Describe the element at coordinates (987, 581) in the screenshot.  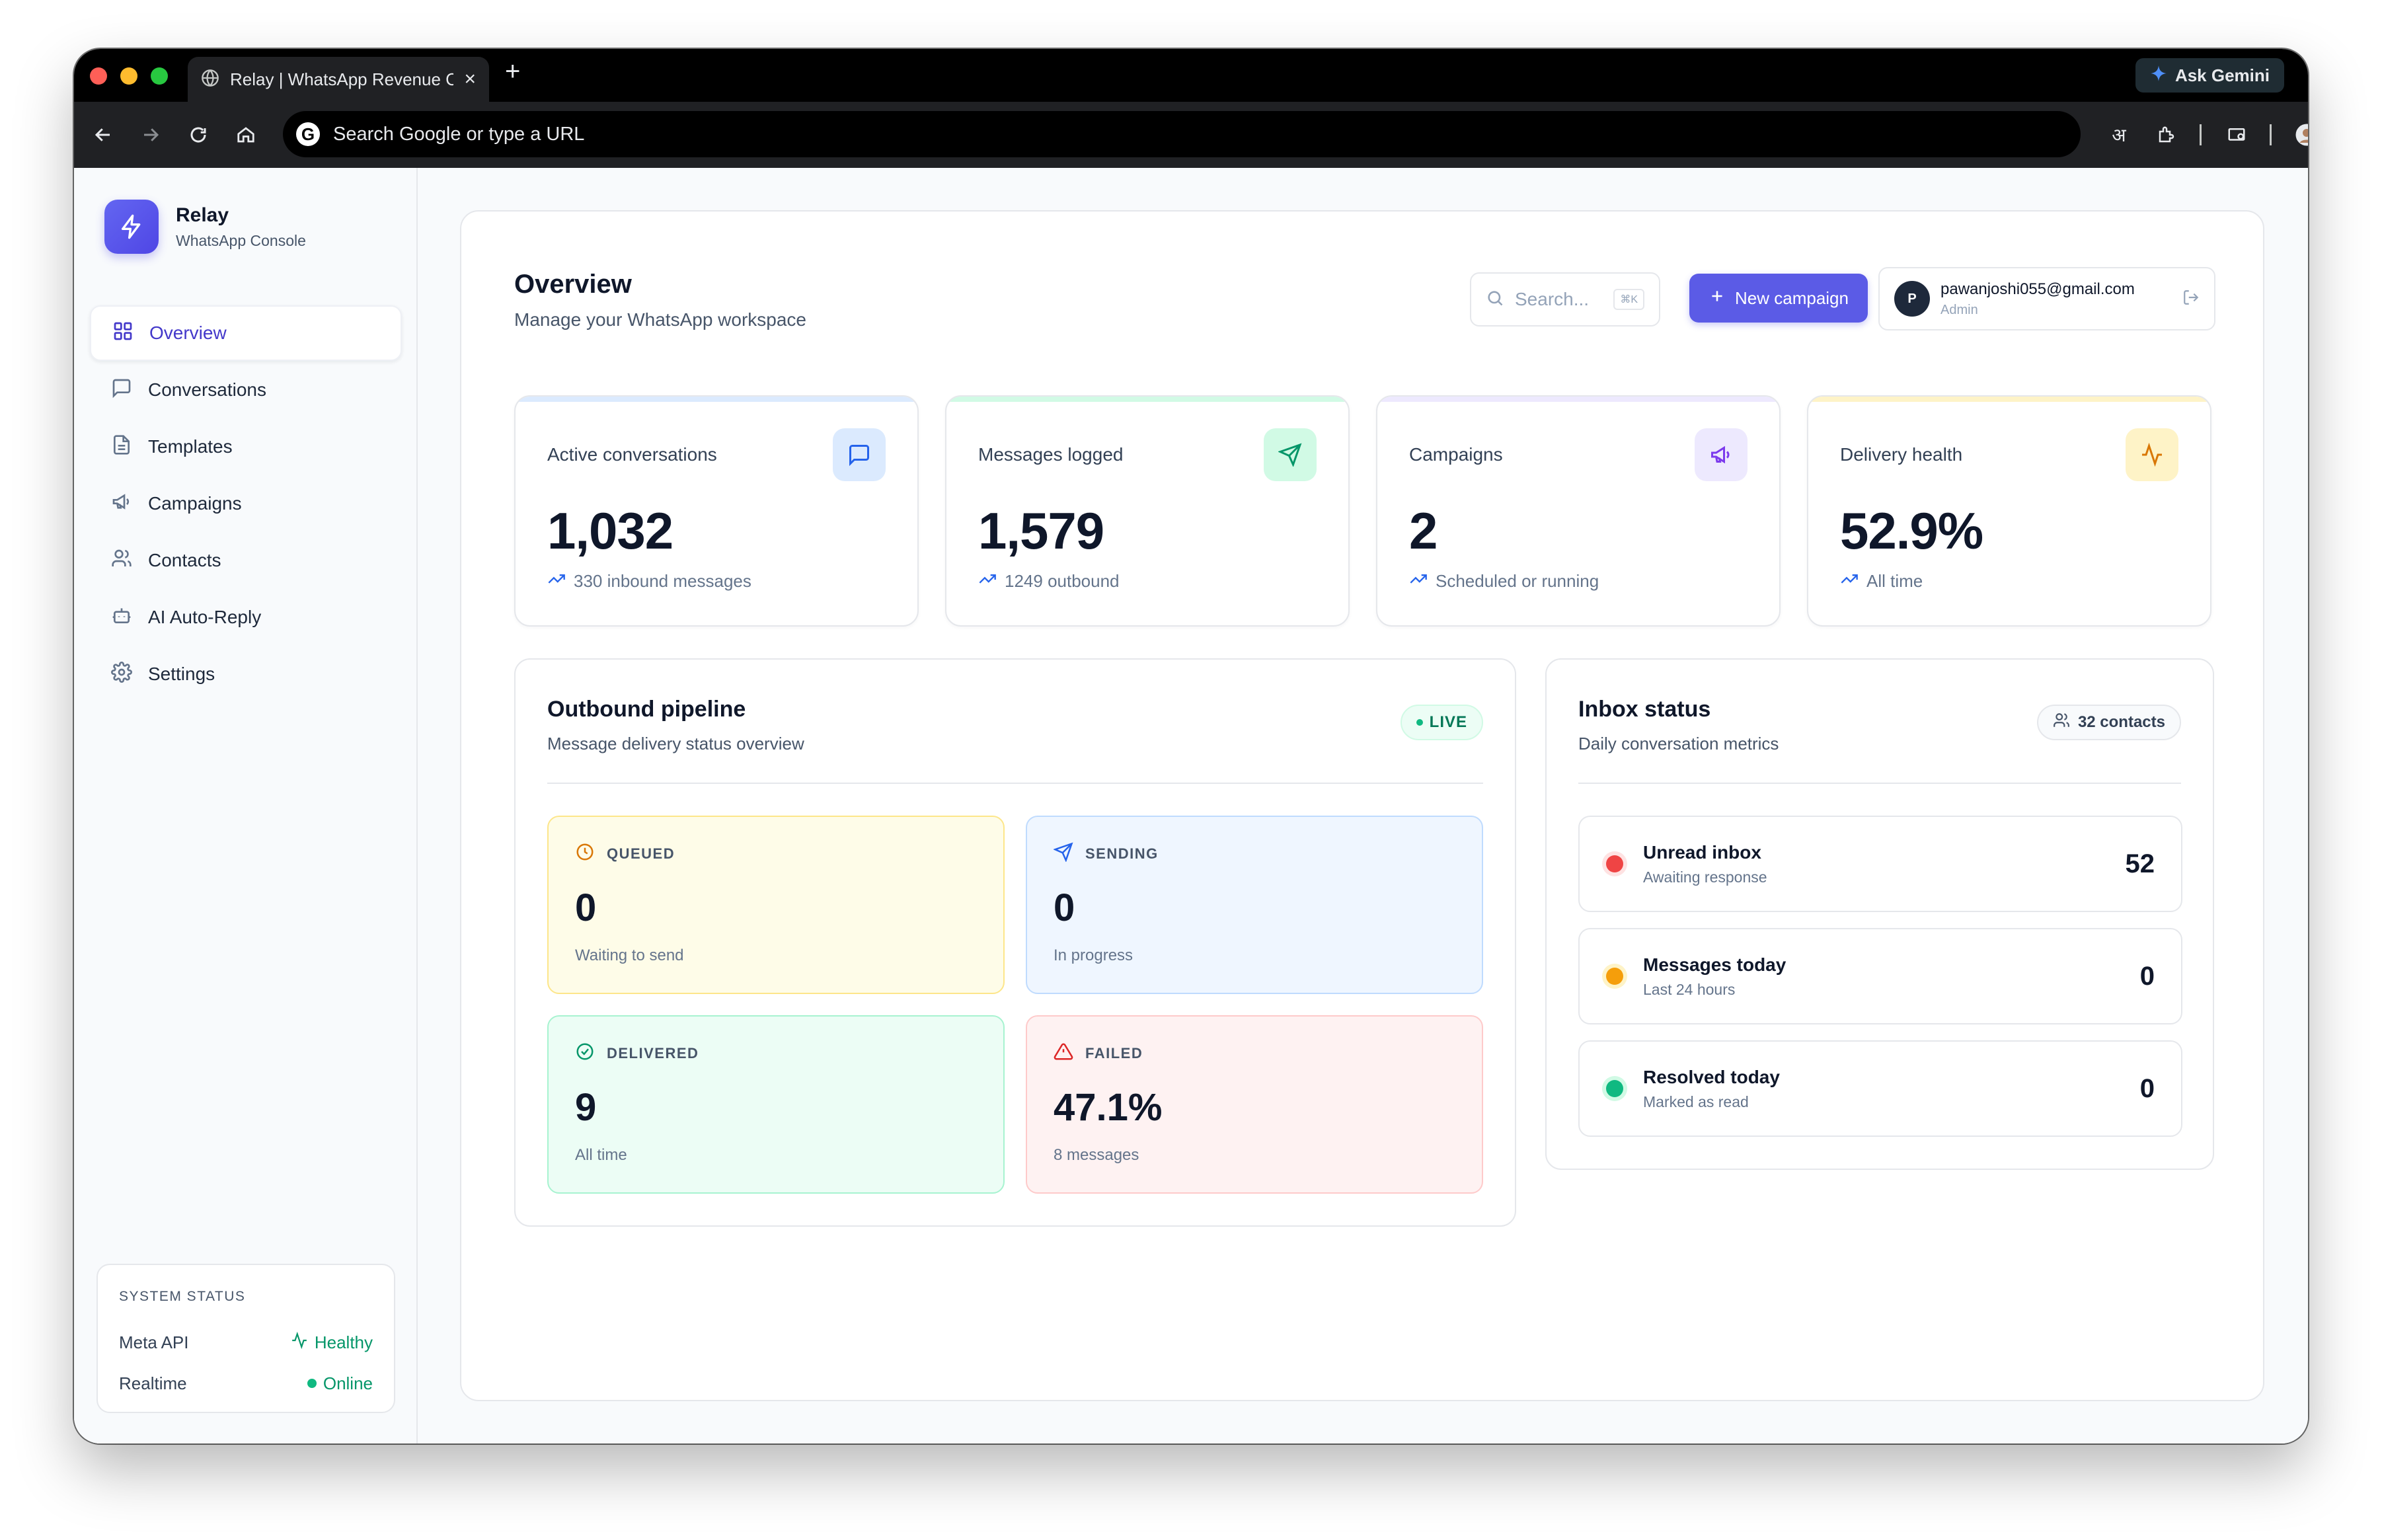
I see `trending-up-icon` at that location.